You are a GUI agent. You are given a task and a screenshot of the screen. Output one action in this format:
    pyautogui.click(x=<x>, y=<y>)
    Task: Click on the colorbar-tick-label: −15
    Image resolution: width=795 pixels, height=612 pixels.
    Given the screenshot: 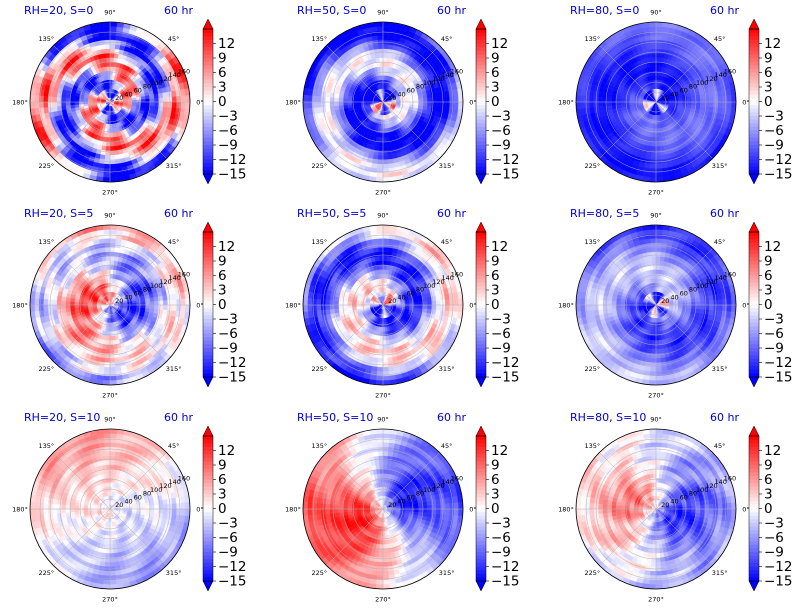 What is the action you would take?
    pyautogui.click(x=778, y=175)
    